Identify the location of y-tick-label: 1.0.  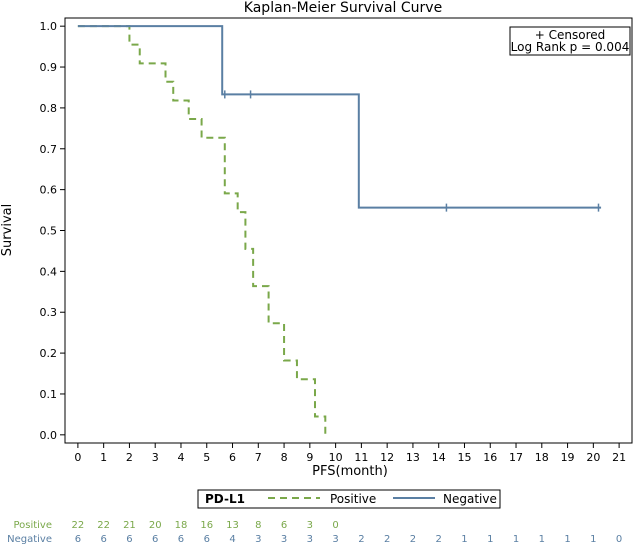
(49, 26).